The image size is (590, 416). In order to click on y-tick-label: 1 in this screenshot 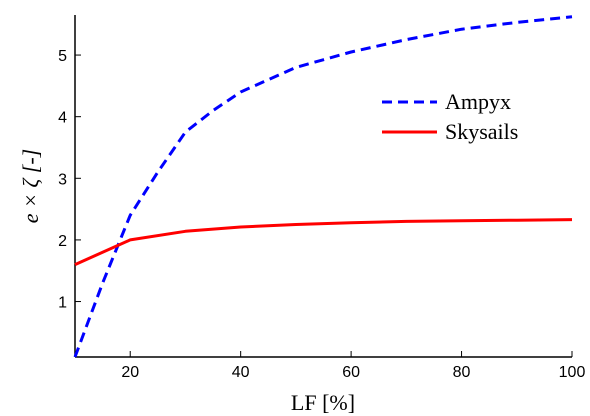, I will do `click(62, 303)`.